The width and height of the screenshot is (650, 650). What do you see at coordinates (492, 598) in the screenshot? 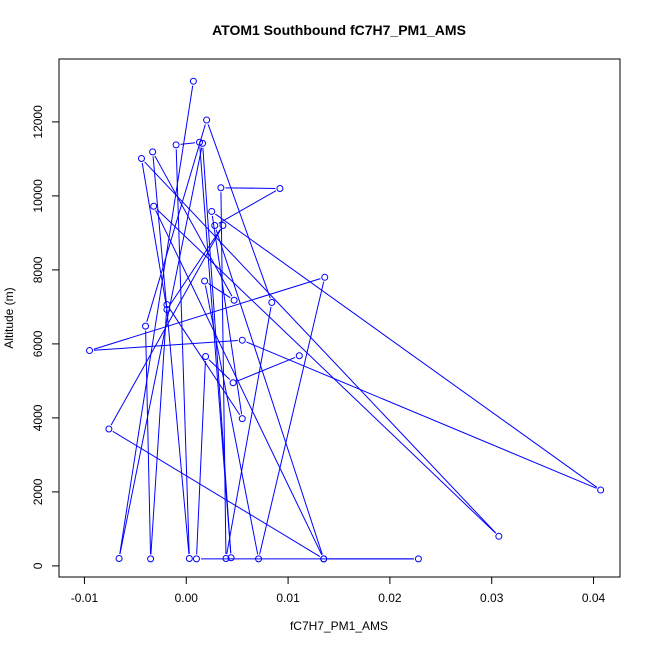
I see `x-tick-label: 0.03` at bounding box center [492, 598].